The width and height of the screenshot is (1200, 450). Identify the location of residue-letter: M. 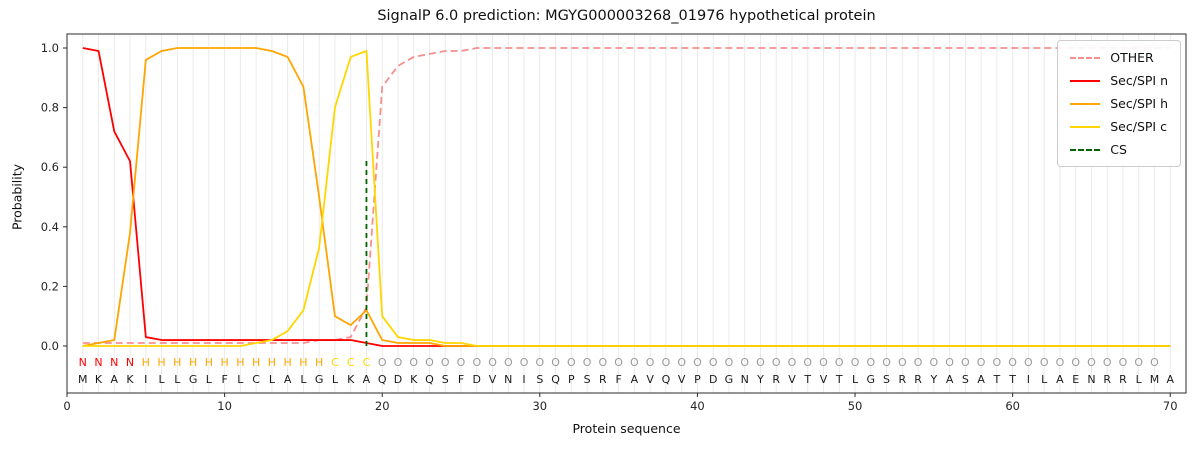
(83, 379).